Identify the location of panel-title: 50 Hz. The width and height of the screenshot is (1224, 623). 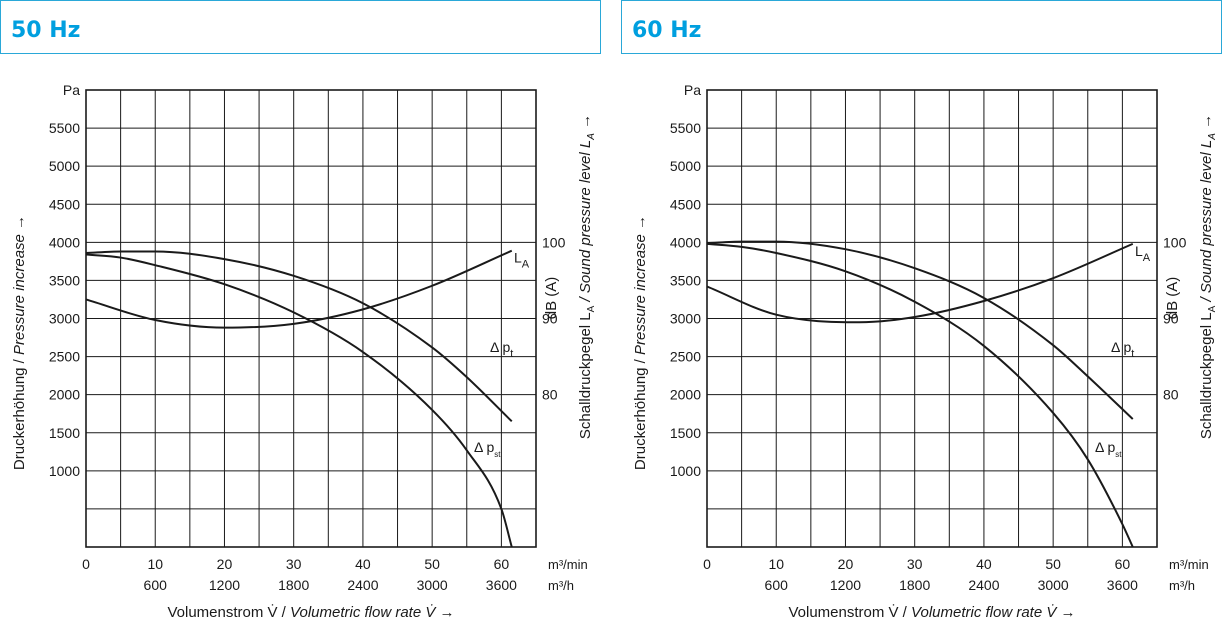
(46, 30).